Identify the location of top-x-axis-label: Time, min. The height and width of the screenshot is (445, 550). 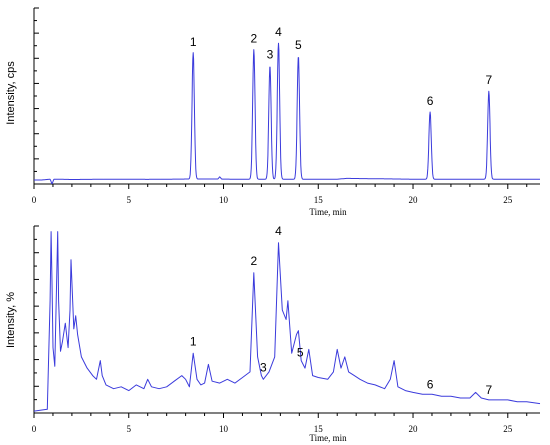
(328, 212).